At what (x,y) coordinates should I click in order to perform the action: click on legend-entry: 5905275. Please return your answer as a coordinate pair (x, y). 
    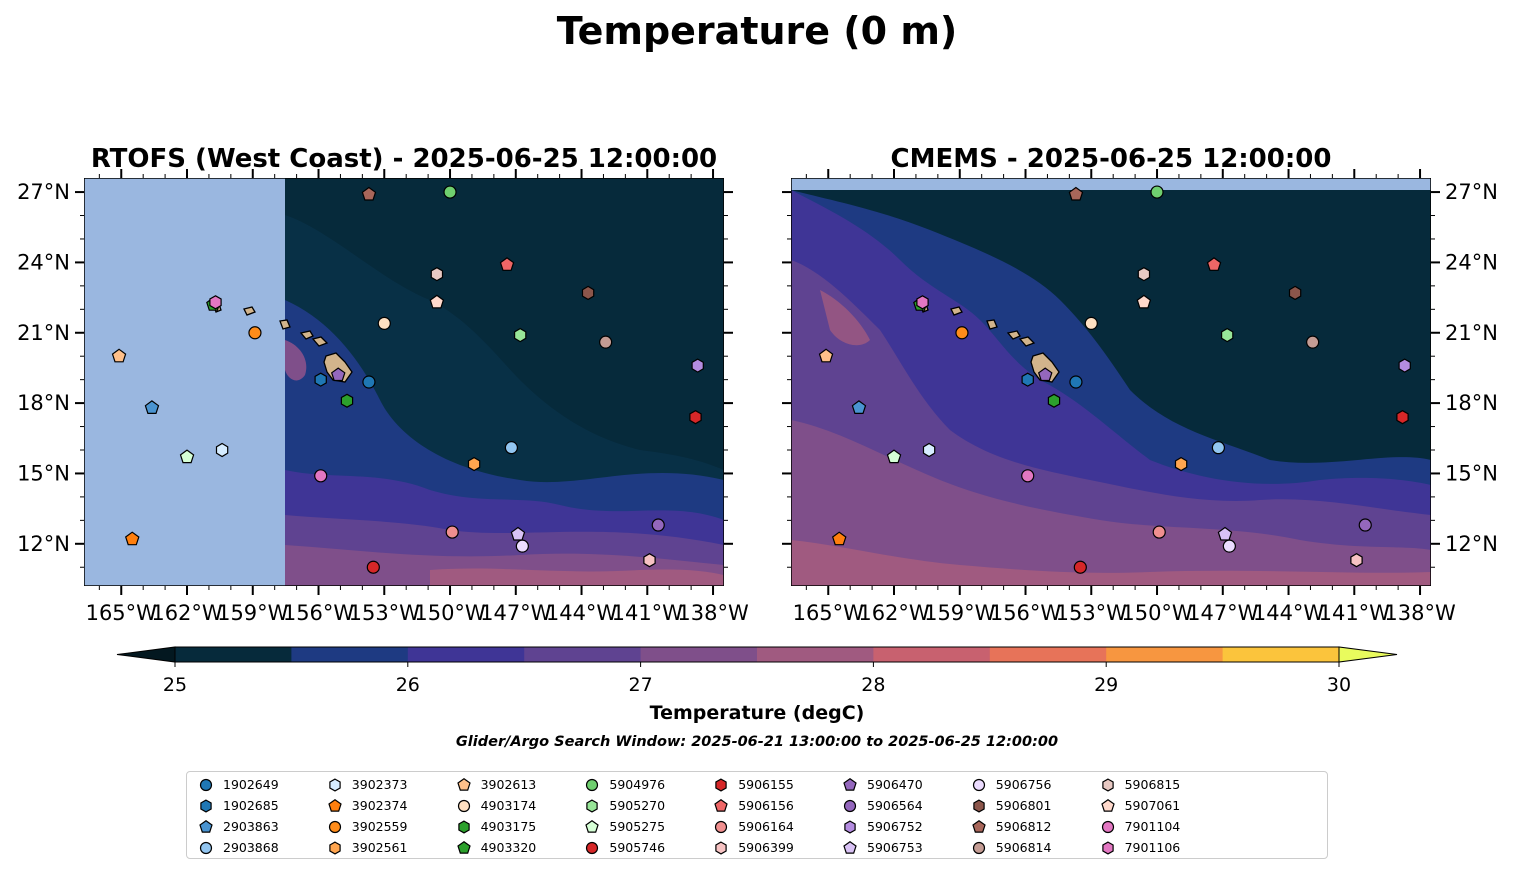
    Looking at the image, I should click on (624, 826).